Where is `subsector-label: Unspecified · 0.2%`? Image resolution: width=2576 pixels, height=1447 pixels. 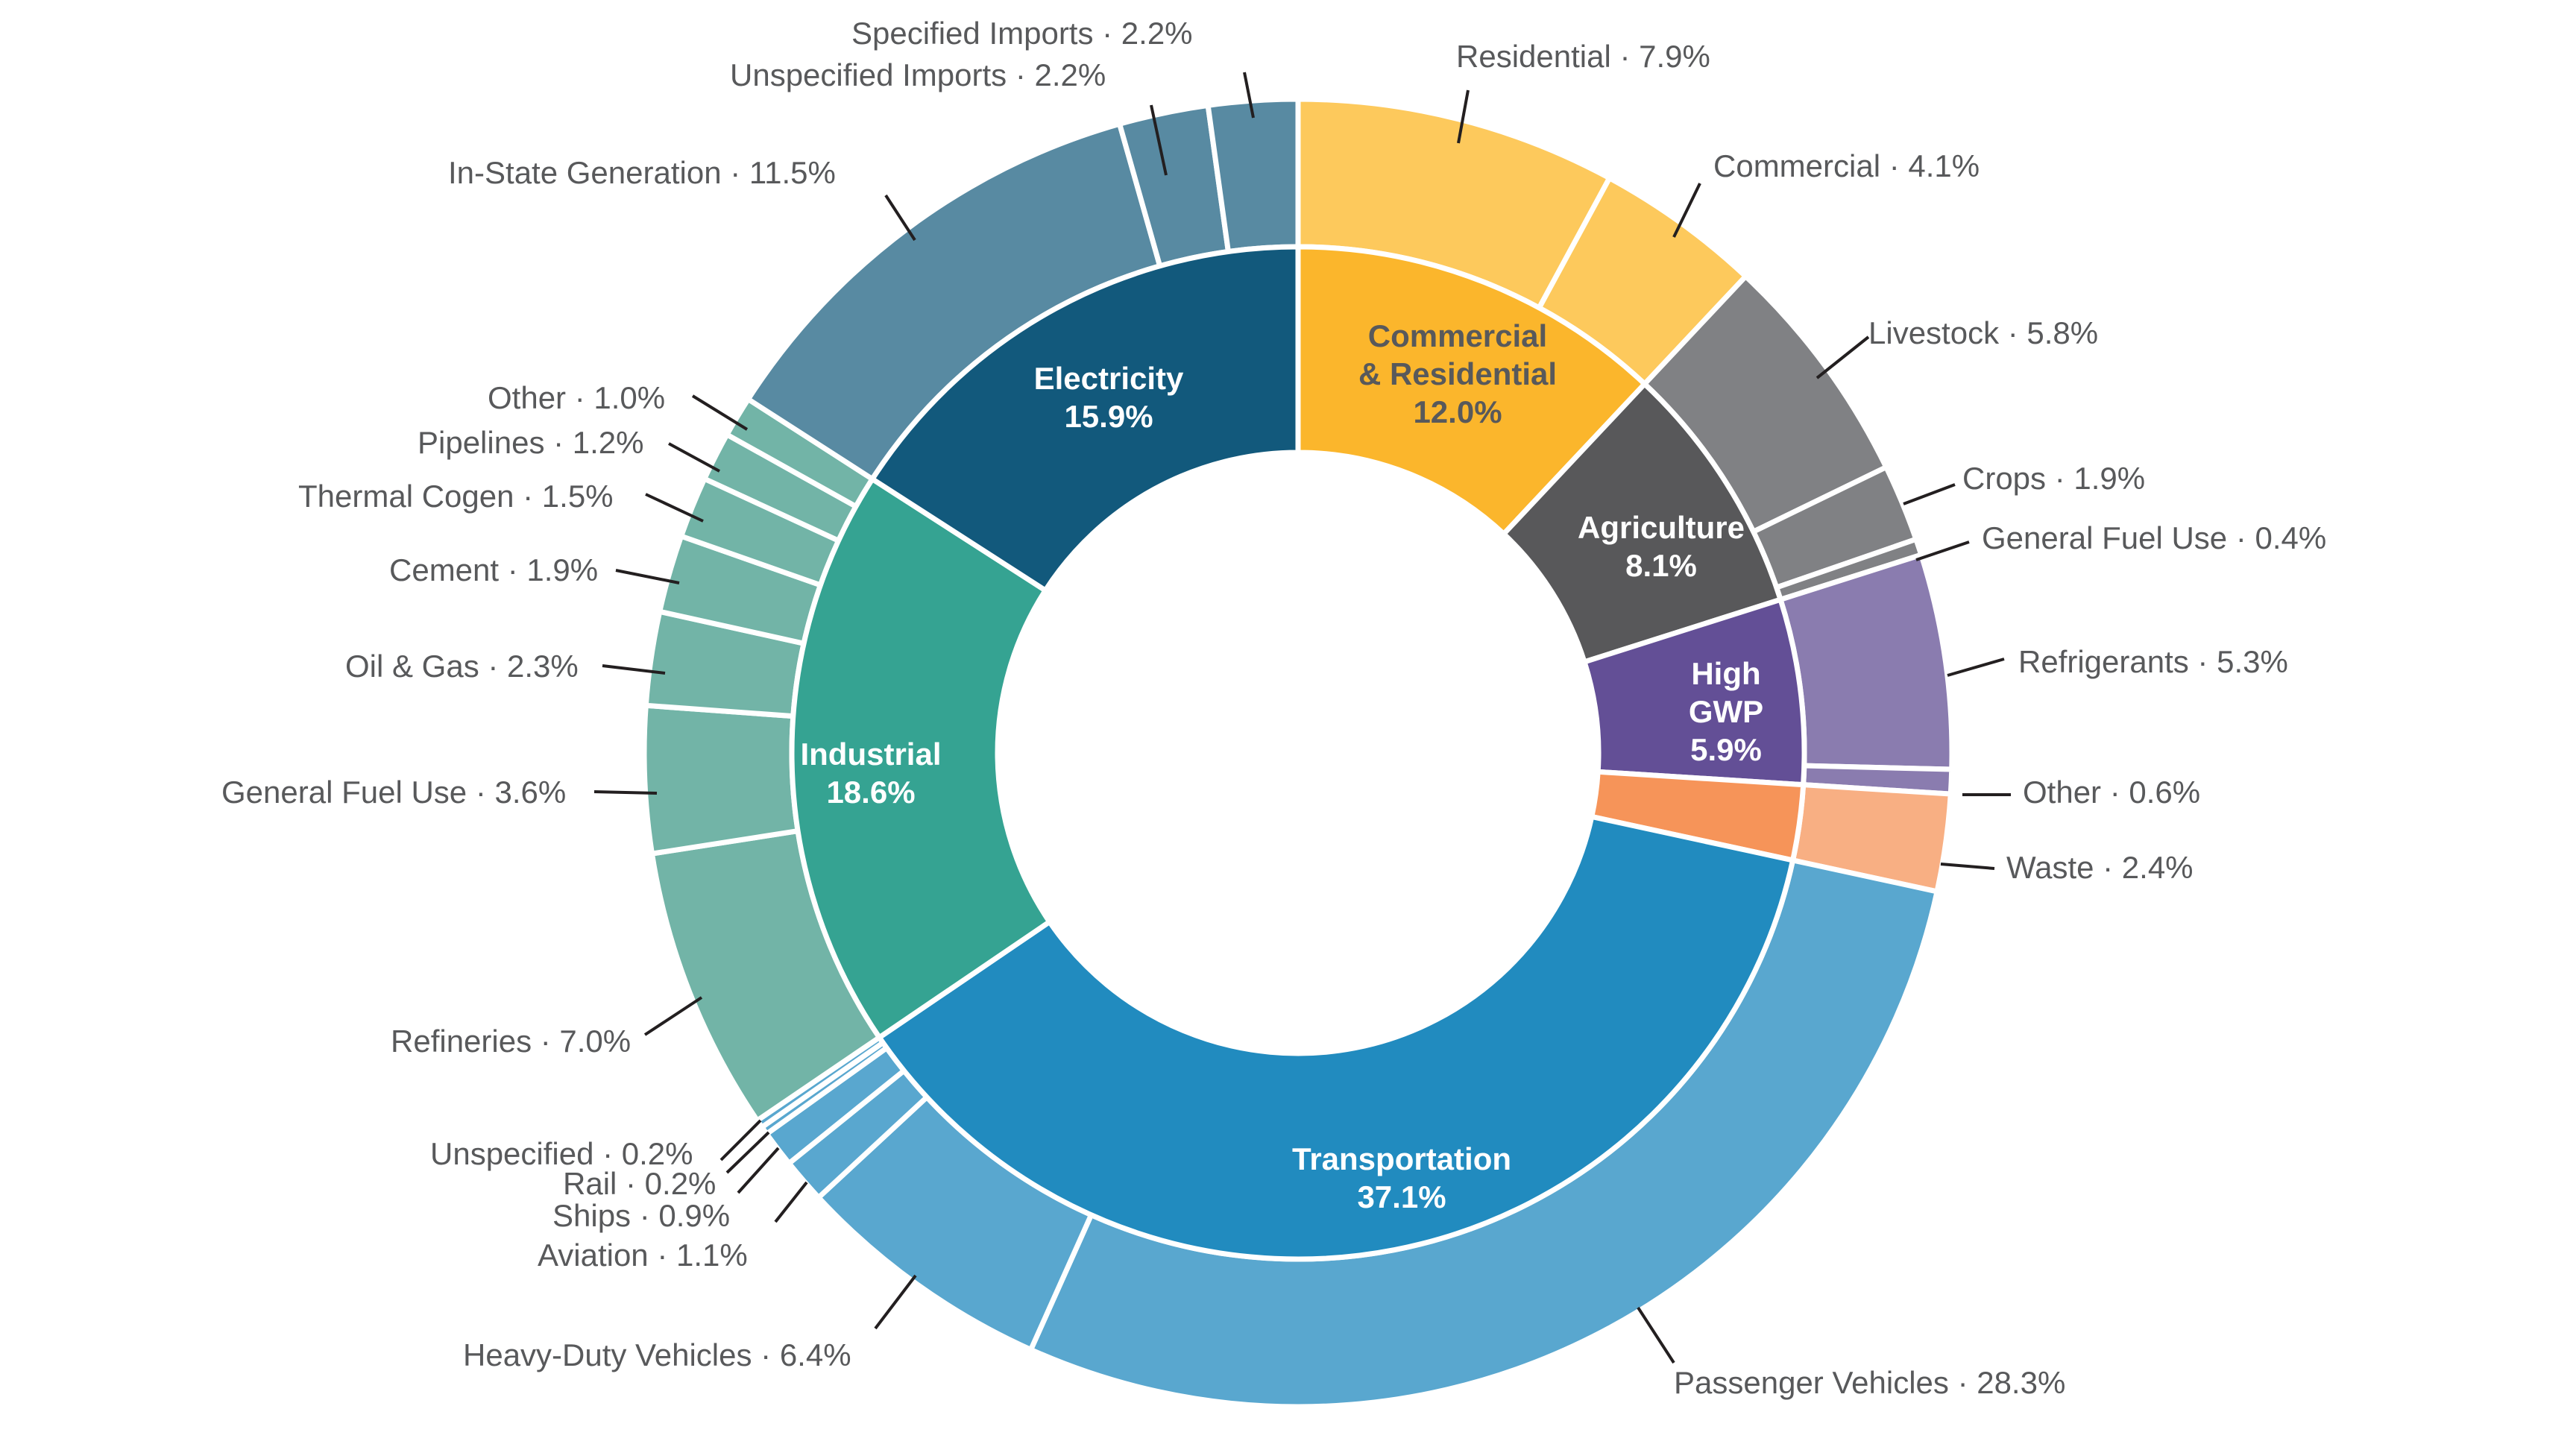 subsector-label: Unspecified · 0.2% is located at coordinates (561, 1153).